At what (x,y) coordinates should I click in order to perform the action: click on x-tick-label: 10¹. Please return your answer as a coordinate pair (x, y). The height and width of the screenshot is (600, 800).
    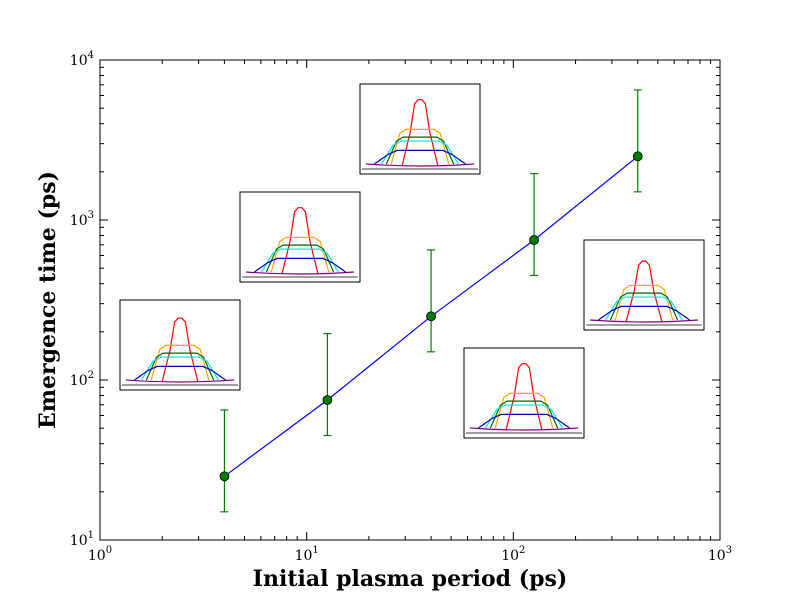
    Looking at the image, I should click on (307, 554).